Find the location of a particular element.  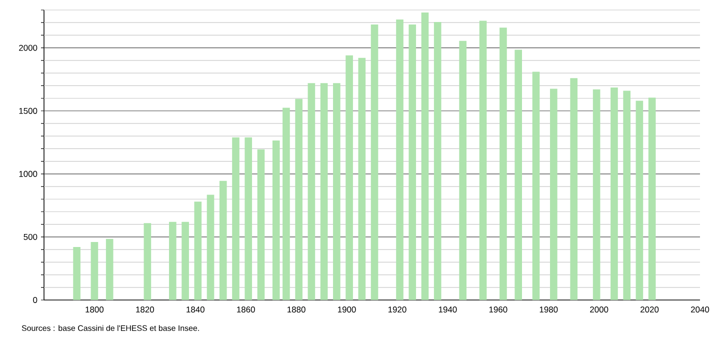

y-tick-label: 500 is located at coordinates (31, 237).